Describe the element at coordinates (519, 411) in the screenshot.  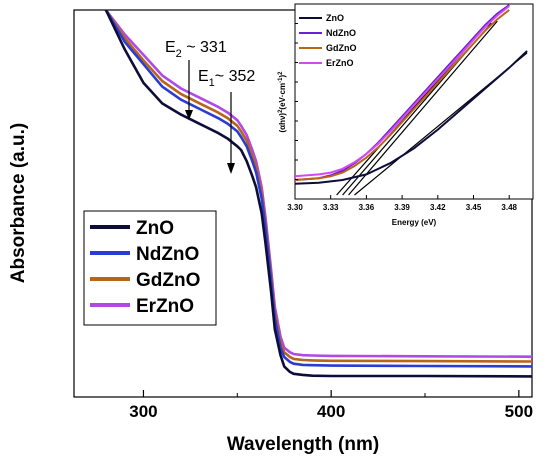
I see `x-tick-label-500: 500` at that location.